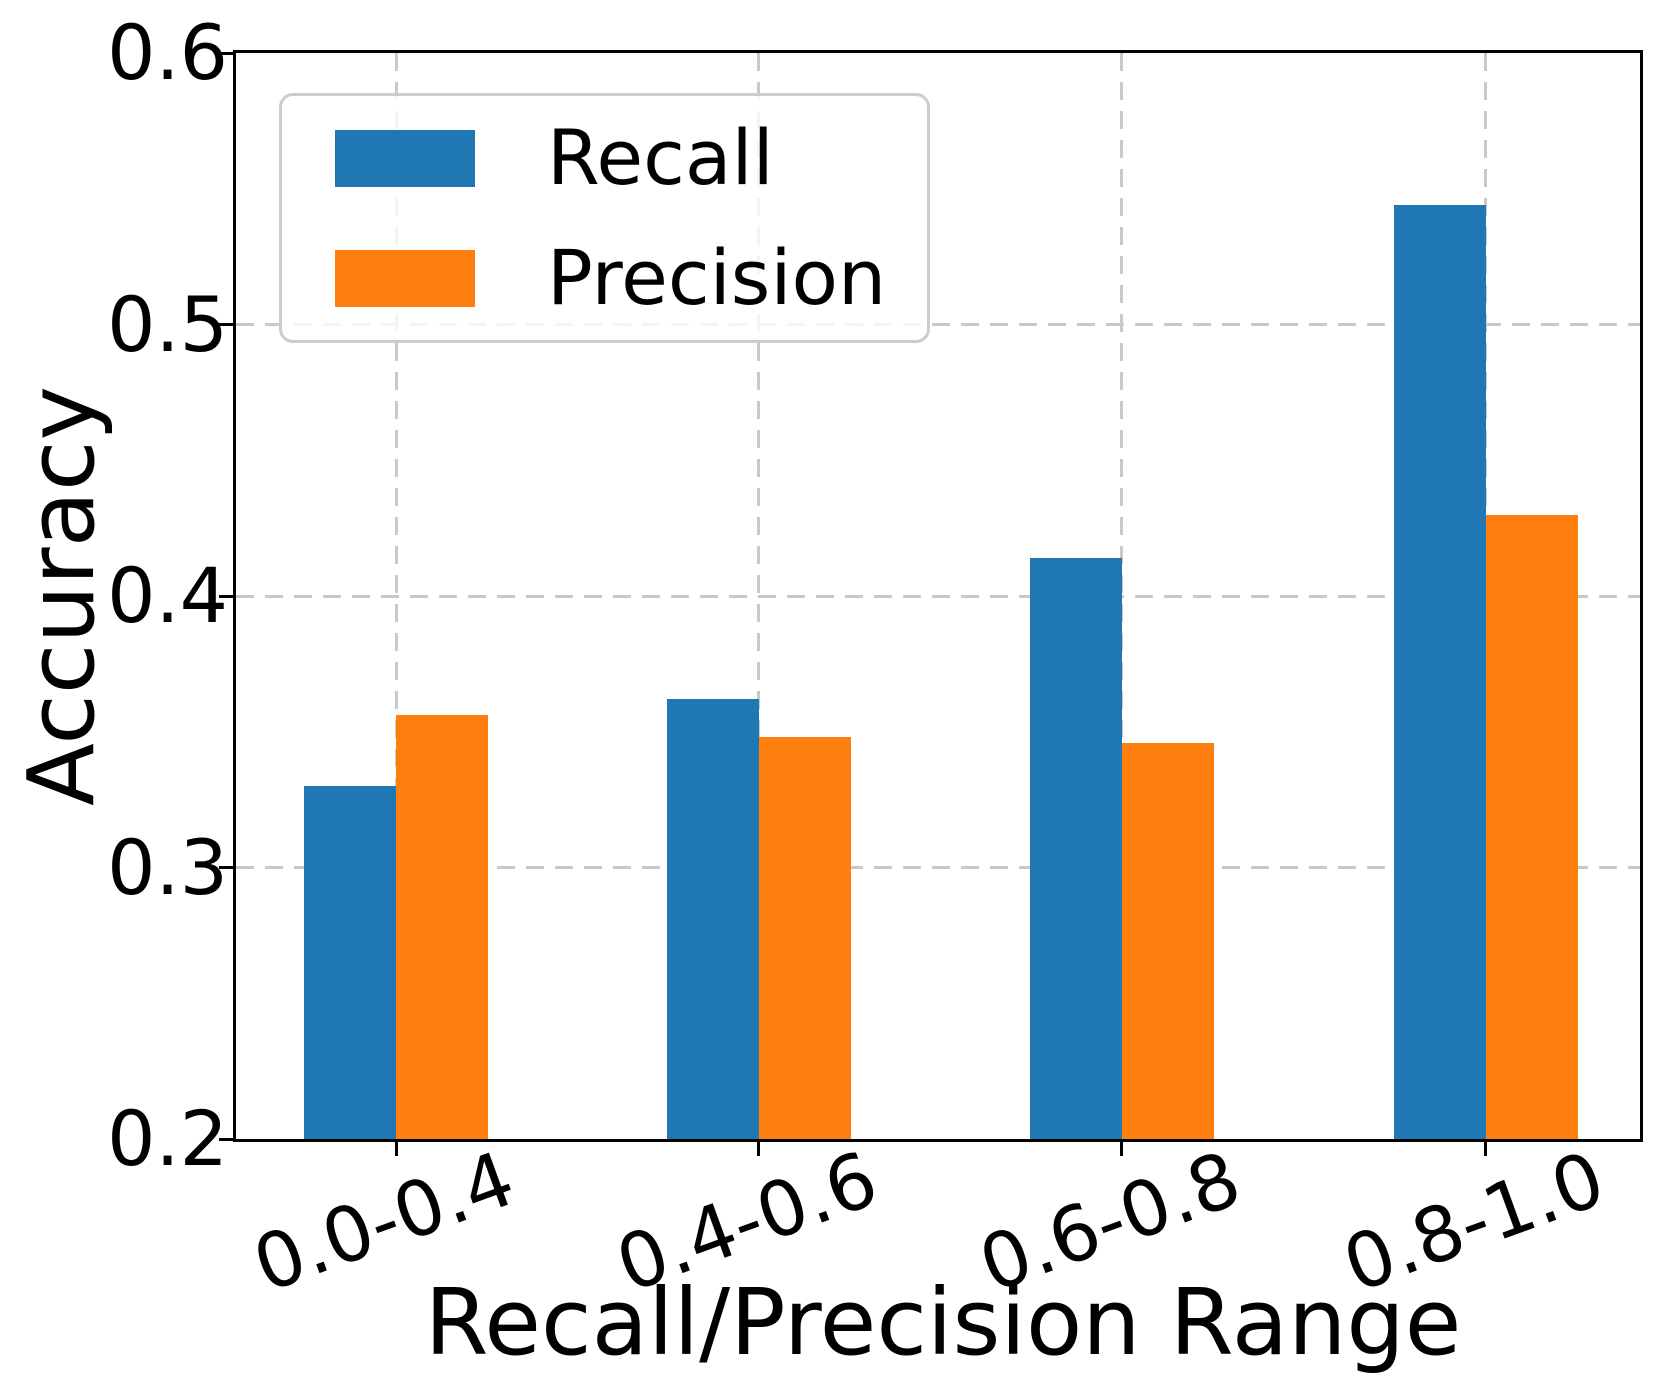  What do you see at coordinates (167, 867) in the screenshot?
I see `y-tick-label-0.3: 0.3` at bounding box center [167, 867].